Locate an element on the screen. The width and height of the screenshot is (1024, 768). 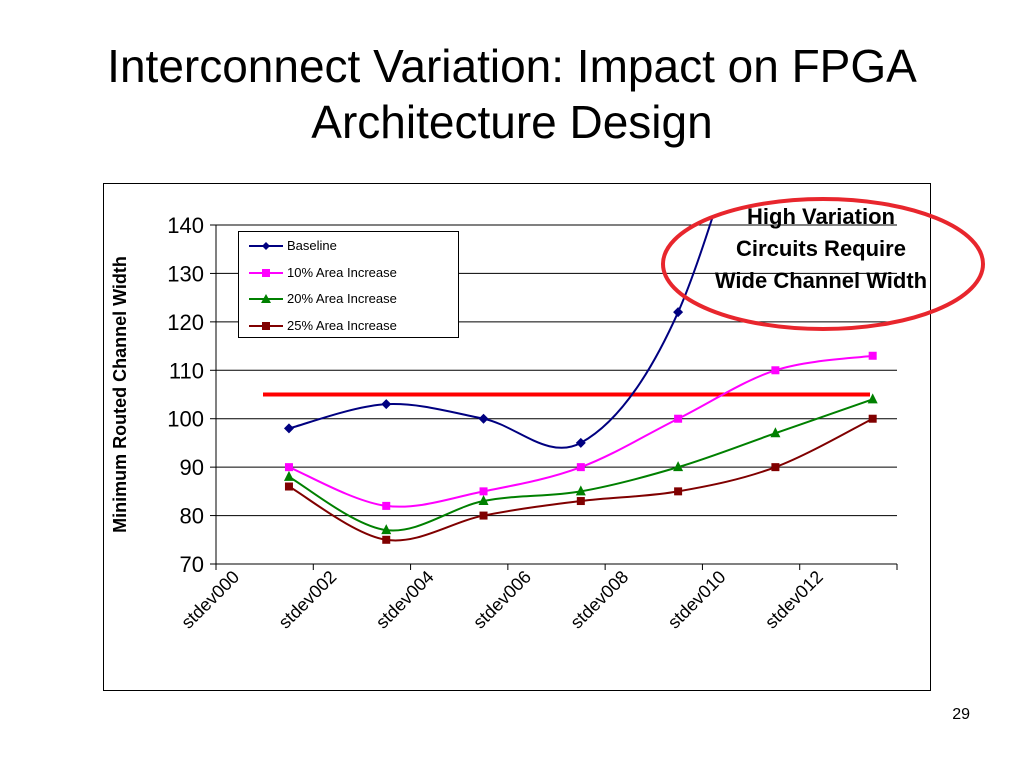
callout-line-1: High Variation is located at coordinates (821, 216).